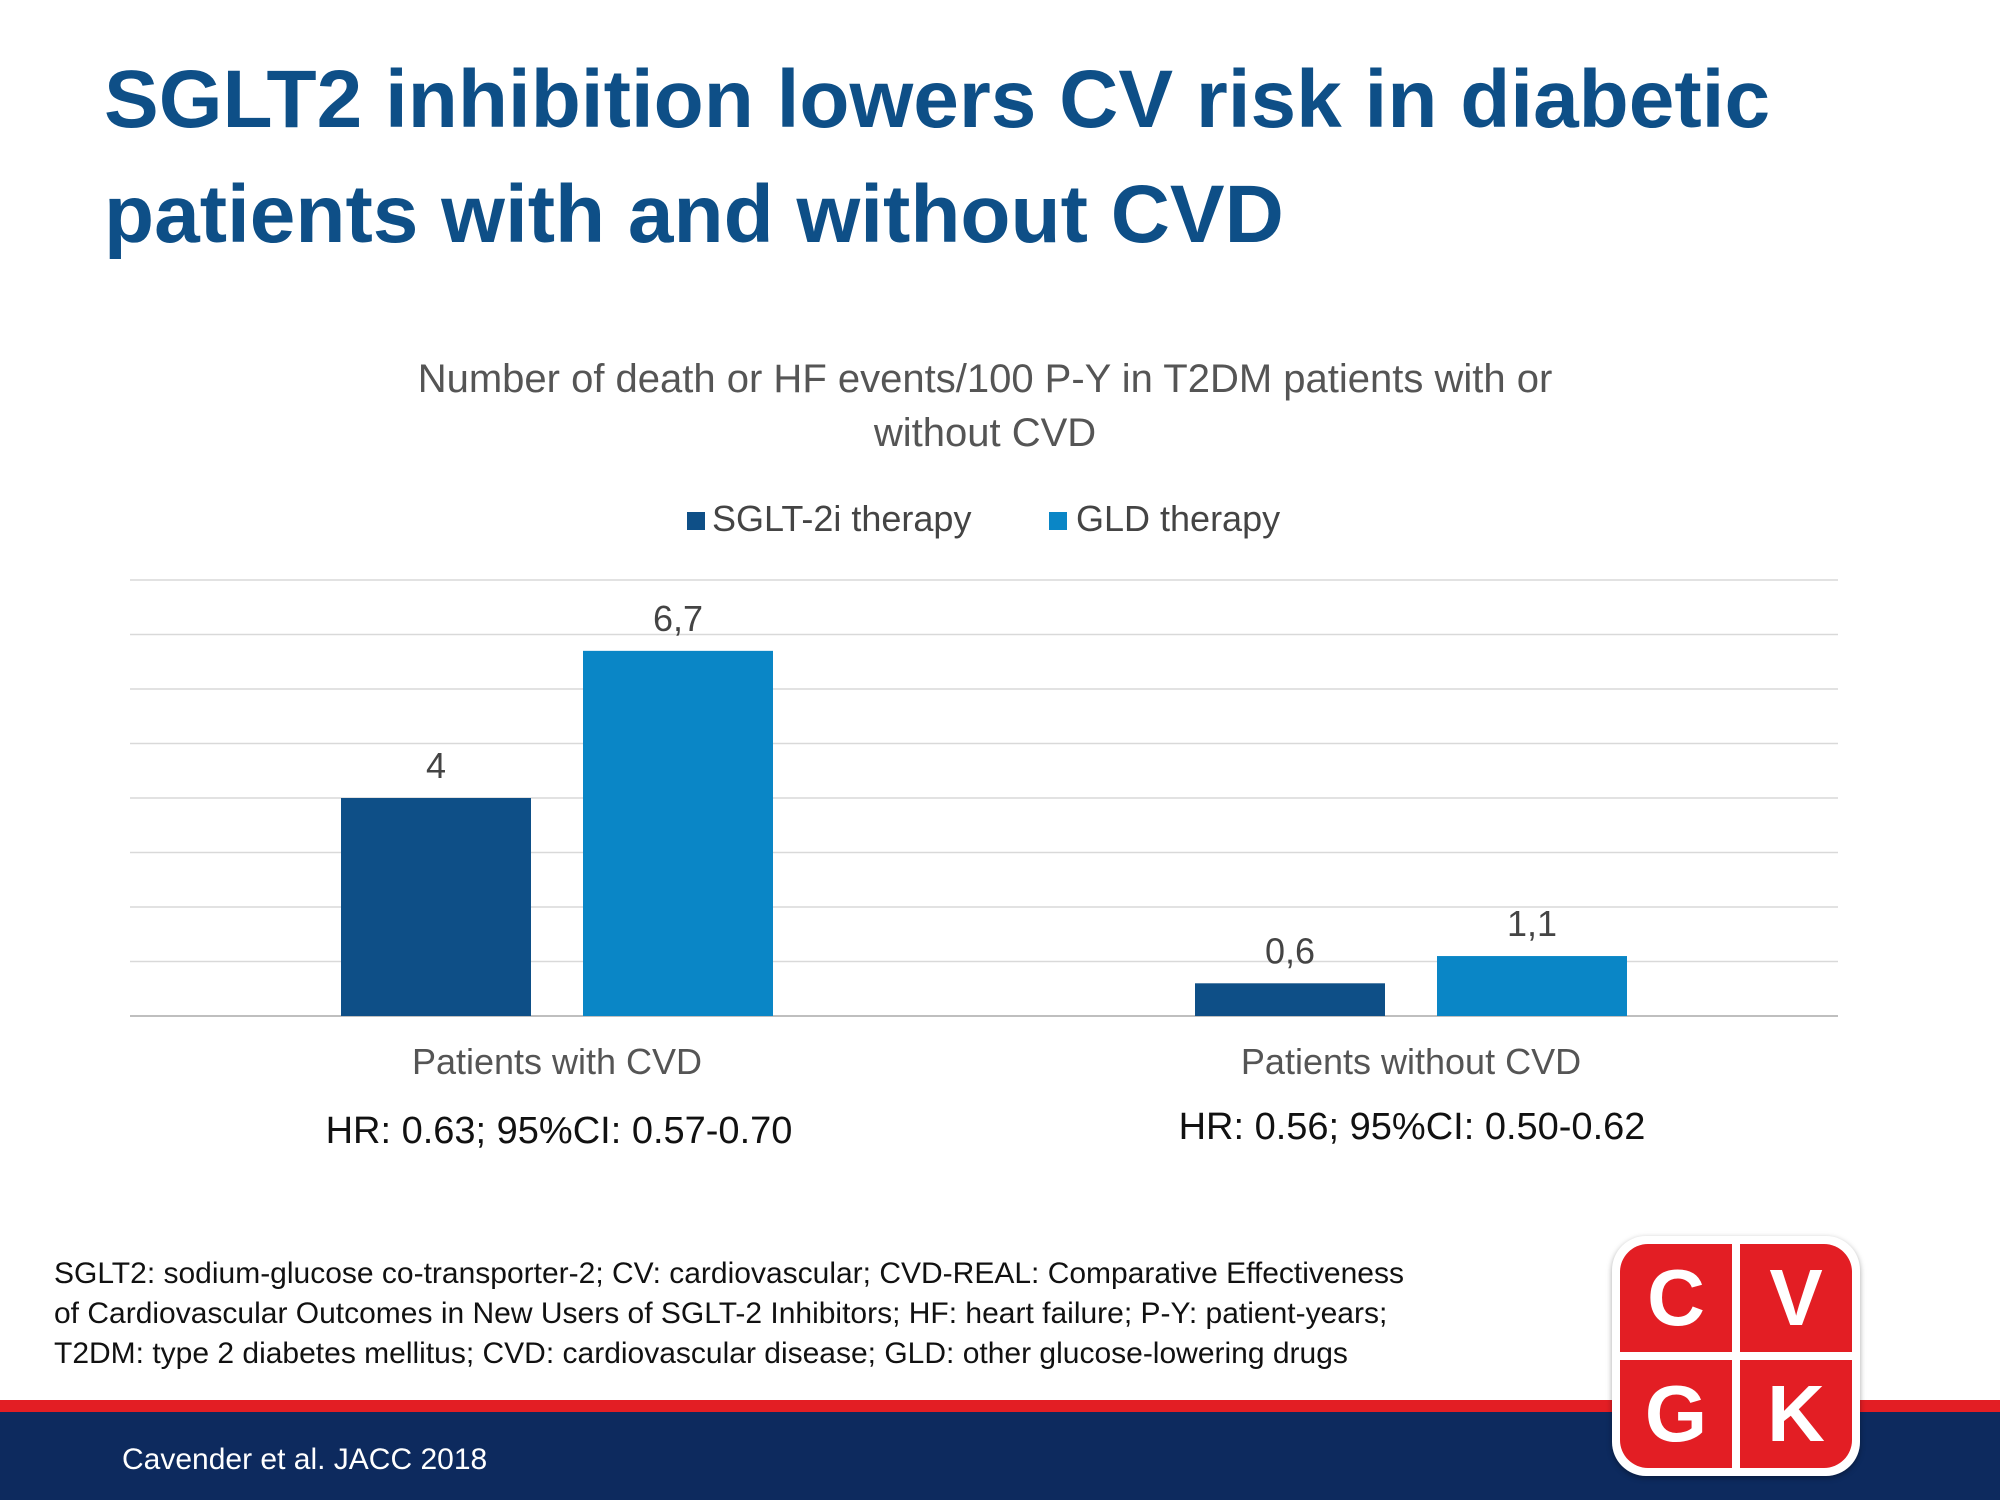 Image resolution: width=2000 pixels, height=1500 pixels. What do you see at coordinates (1796, 1414) in the screenshot?
I see `logo-letter-k: K` at bounding box center [1796, 1414].